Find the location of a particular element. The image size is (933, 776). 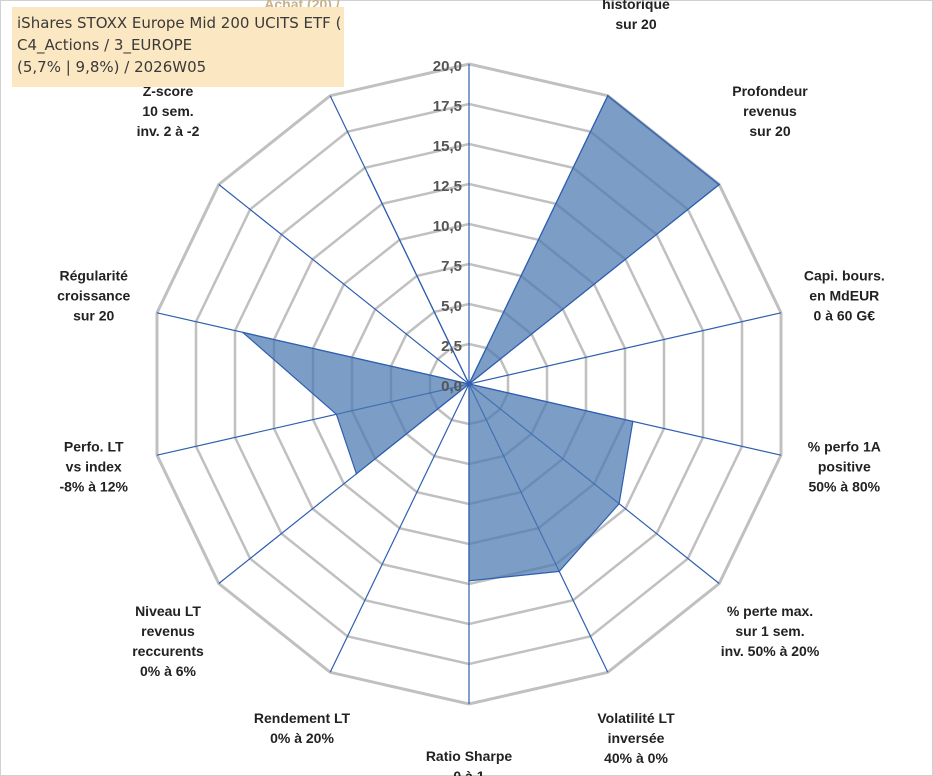

axis-label-5: % perte max. is located at coordinates (770, 611).